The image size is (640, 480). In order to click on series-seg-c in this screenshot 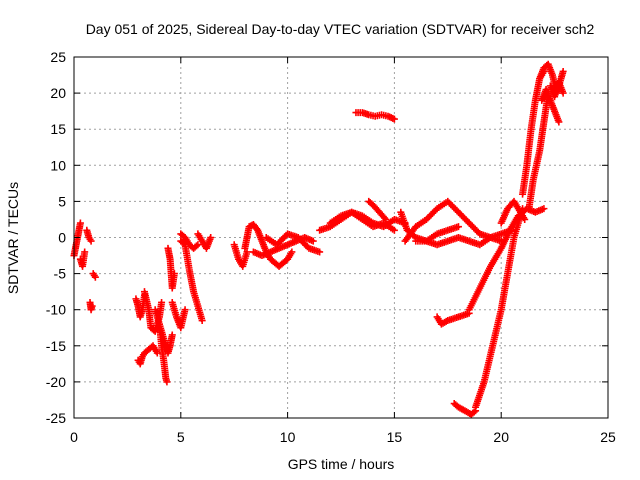, I will do `click(89, 235)`.